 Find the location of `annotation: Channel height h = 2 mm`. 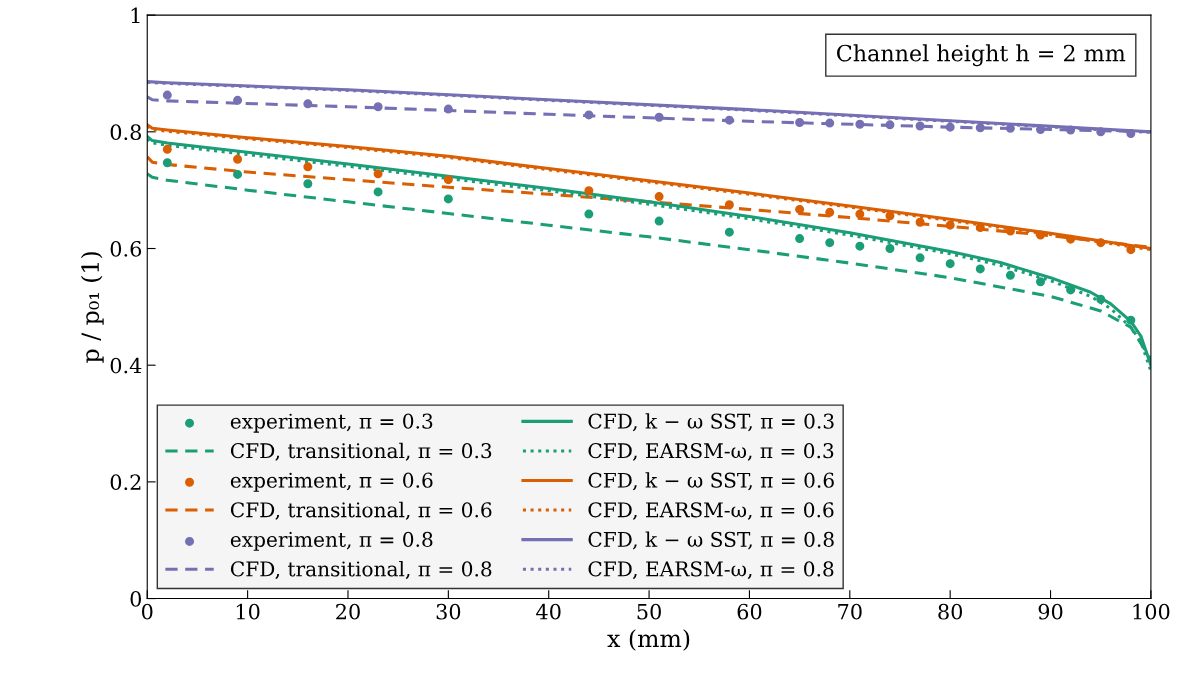

annotation: Channel height h = 2 mm is located at coordinates (981, 55).